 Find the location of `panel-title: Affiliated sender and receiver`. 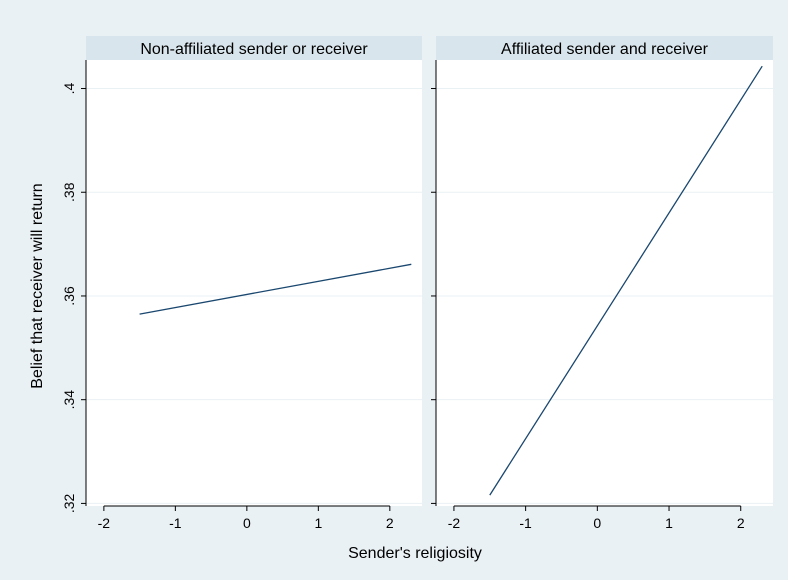

panel-title: Affiliated sender and receiver is located at coordinates (605, 49).